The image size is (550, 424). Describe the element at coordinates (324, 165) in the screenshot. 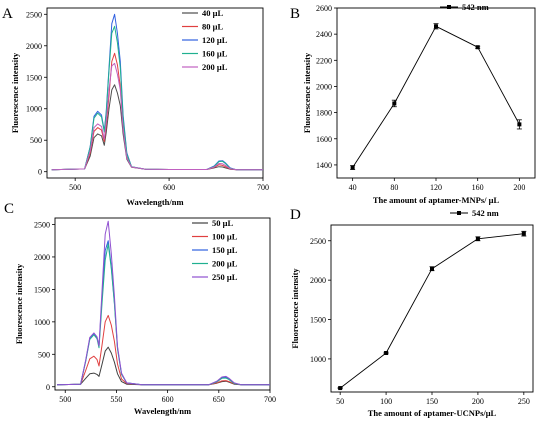

I see `y-tick-label: 1400` at that location.